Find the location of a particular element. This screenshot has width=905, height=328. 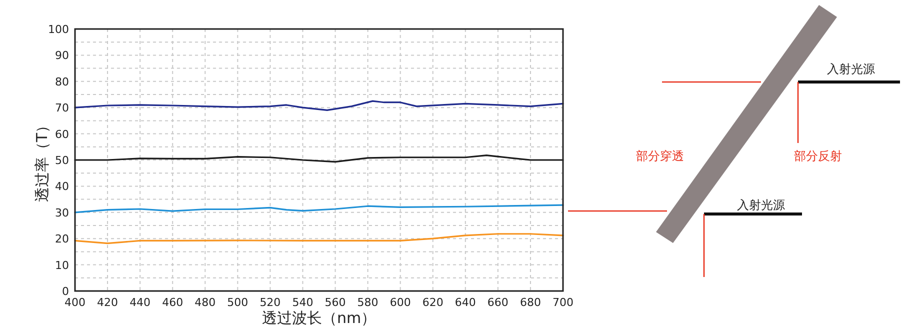

y-tick-label: 30 is located at coordinates (62, 213).